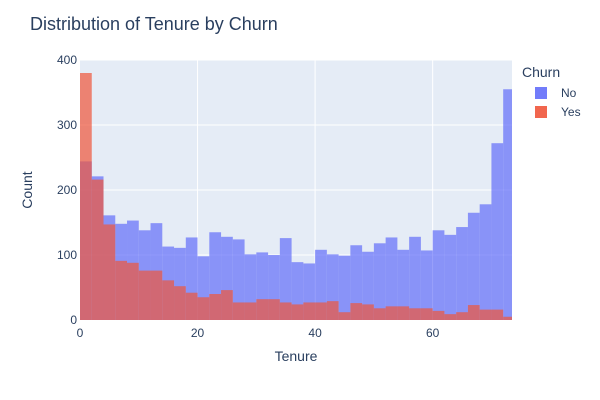 Image resolution: width=600 pixels, height=400 pixels. Describe the element at coordinates (433, 333) in the screenshot. I see `x-tick-label: 60` at that location.